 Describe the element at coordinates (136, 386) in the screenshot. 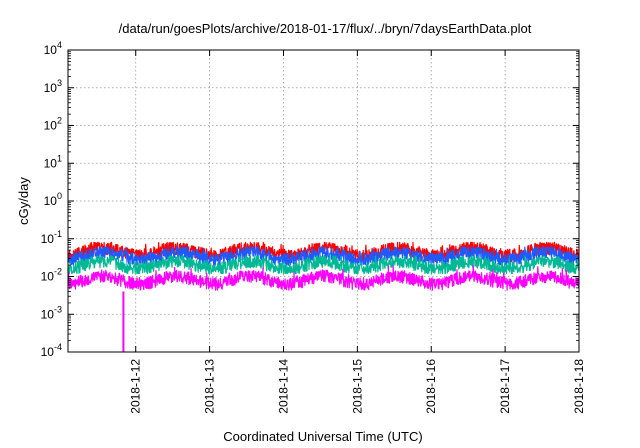

I see `x-tick-label: 2018-1-12` at that location.